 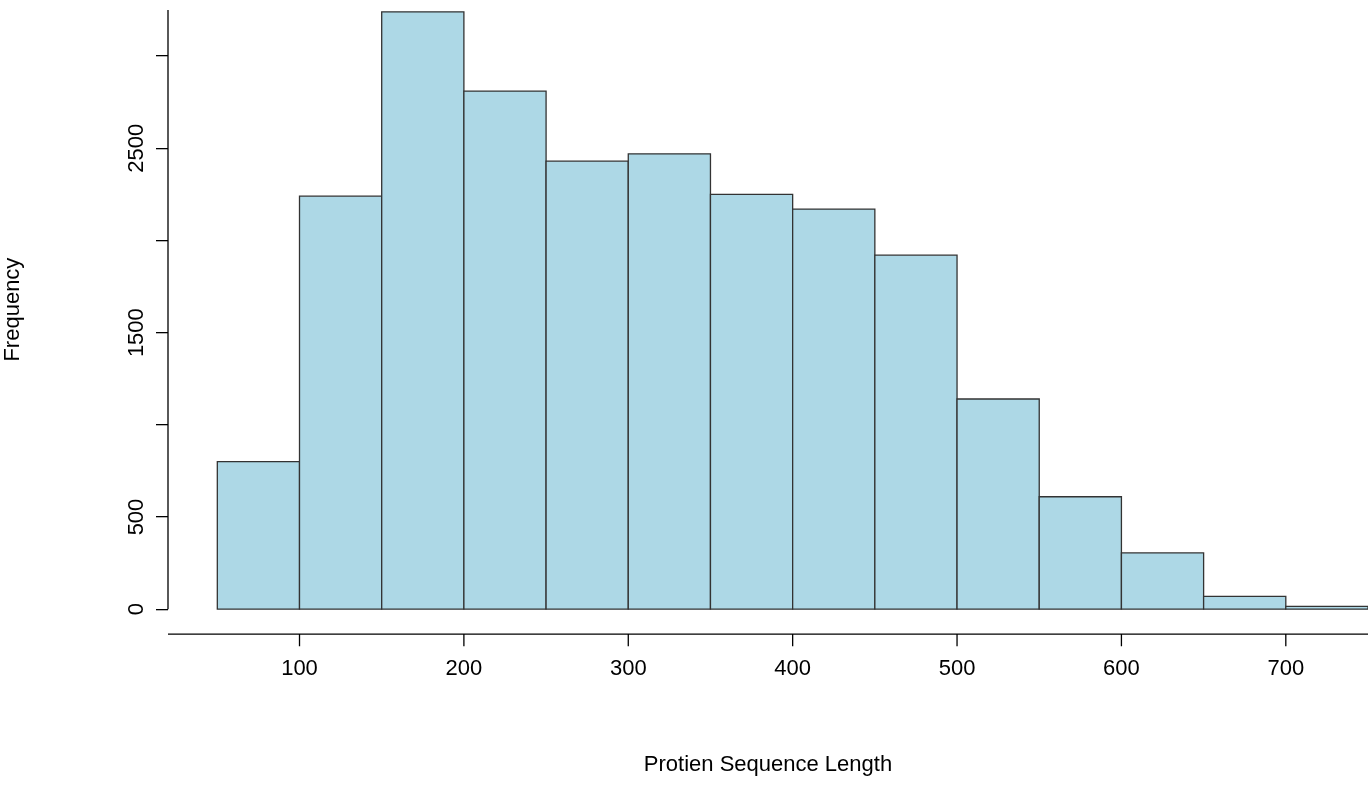 I want to click on x-tick-label: 100, so click(x=299, y=668).